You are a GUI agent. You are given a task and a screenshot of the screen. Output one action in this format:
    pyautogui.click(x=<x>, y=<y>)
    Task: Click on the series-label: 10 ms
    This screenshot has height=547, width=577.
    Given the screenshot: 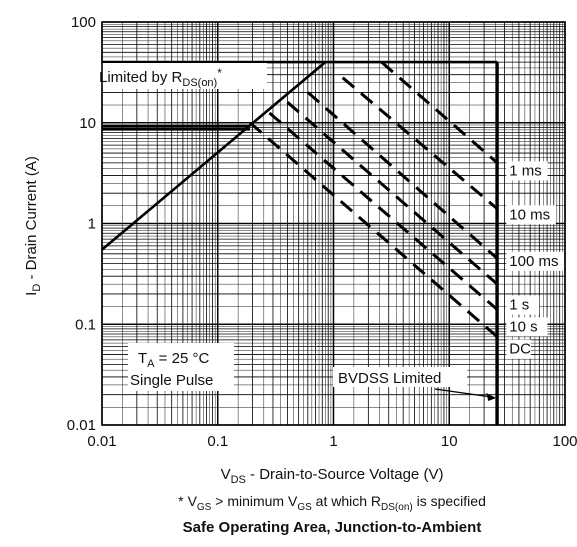 What is the action you would take?
    pyautogui.click(x=529, y=214)
    